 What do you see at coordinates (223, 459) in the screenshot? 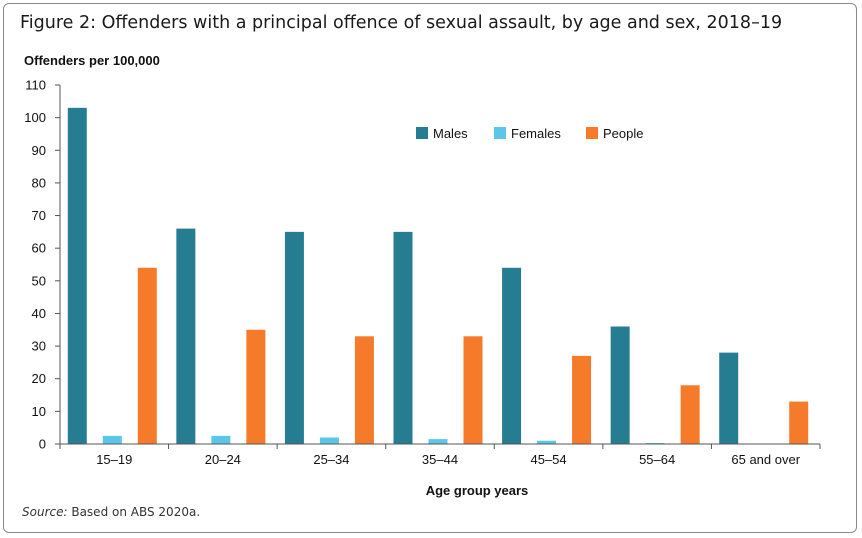
I see `x-tick-label: 20–24` at bounding box center [223, 459].